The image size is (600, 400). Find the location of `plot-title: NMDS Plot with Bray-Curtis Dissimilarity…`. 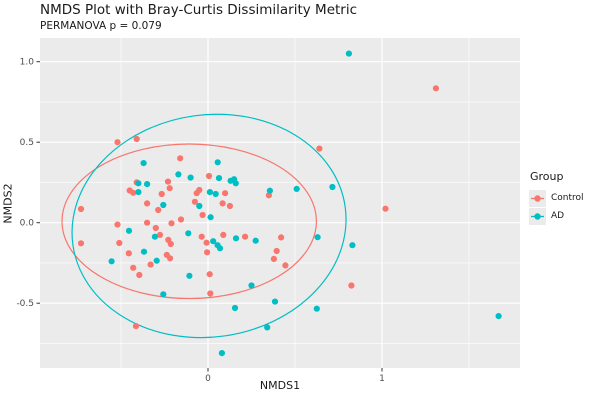

plot-title: NMDS Plot with Bray-Curtis Dissimilarity… is located at coordinates (199, 10).